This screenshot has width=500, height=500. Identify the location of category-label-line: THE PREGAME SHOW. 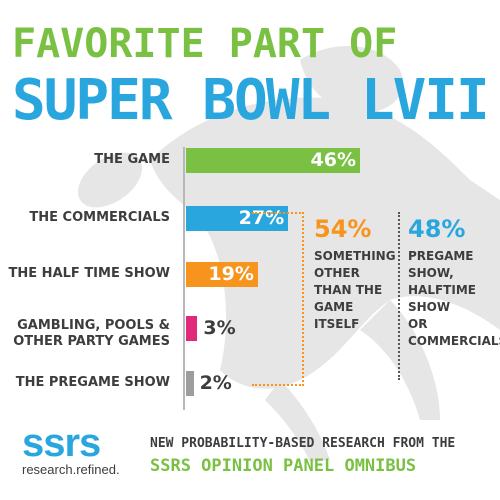
(92, 382).